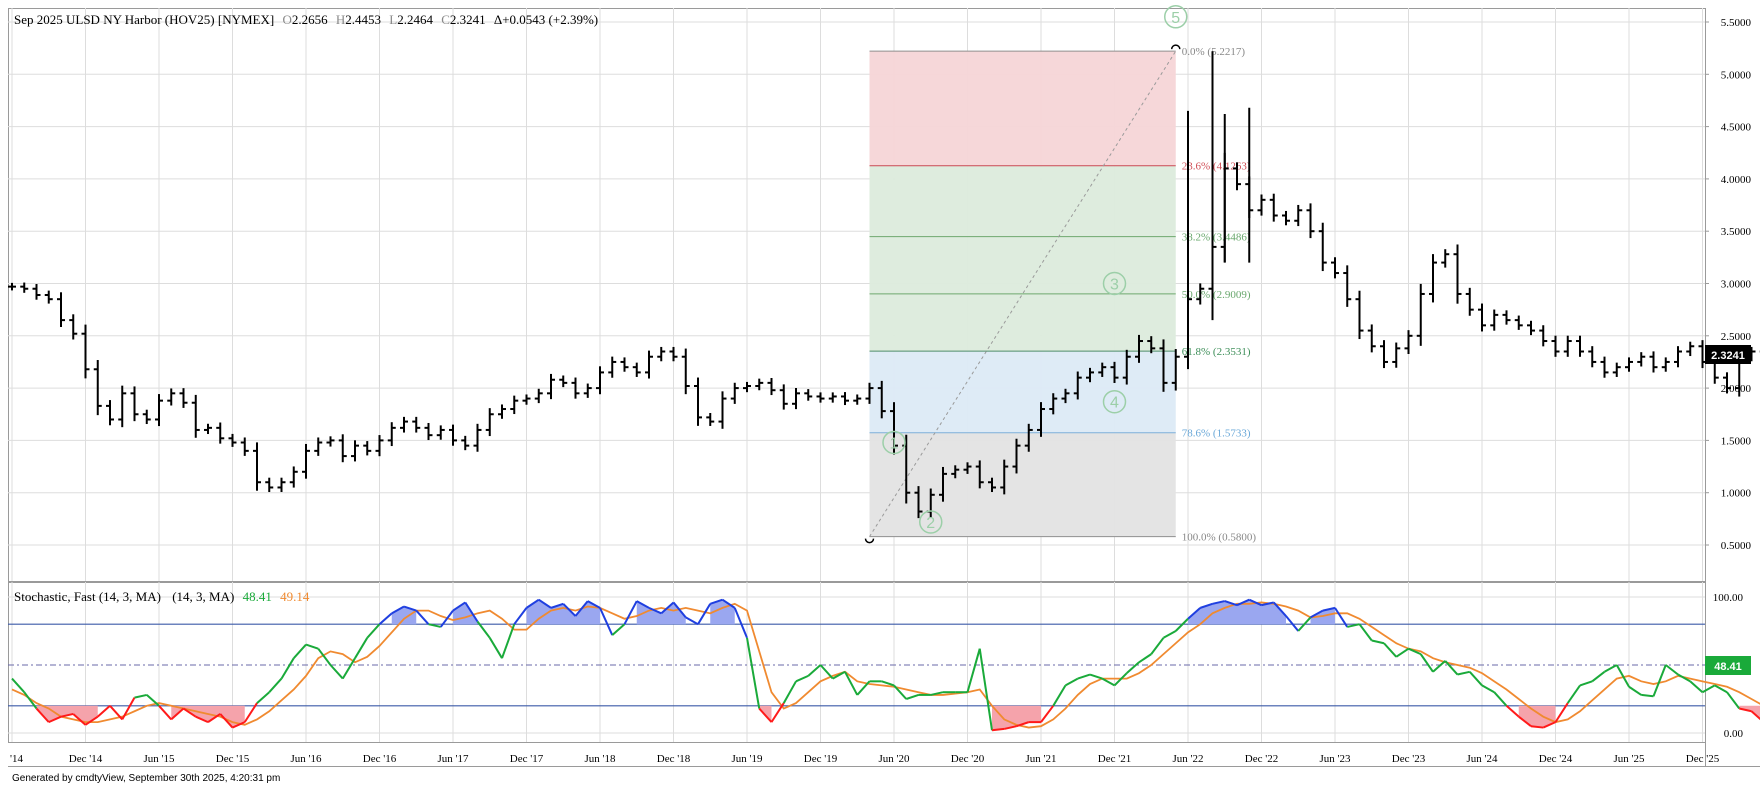 The image size is (1760, 796). I want to click on x-tick-label: Jun '15, so click(159, 759).